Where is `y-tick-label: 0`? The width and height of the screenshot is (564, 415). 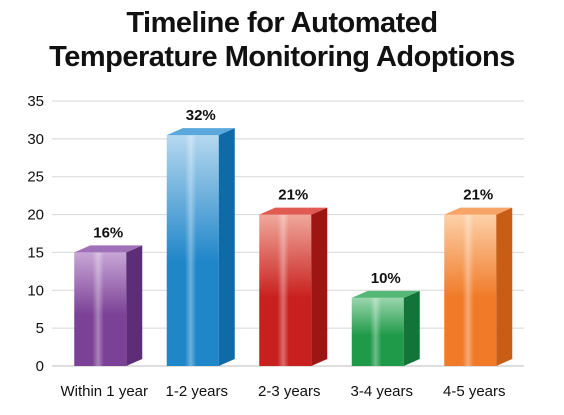
y-tick-label: 0 is located at coordinates (40, 366).